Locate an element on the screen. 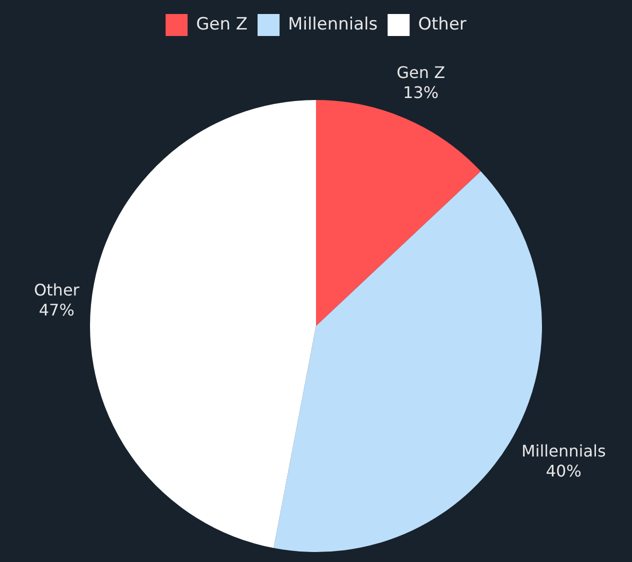 Image resolution: width=632 pixels, height=562 pixels. legend-label: Gen Z is located at coordinates (222, 24).